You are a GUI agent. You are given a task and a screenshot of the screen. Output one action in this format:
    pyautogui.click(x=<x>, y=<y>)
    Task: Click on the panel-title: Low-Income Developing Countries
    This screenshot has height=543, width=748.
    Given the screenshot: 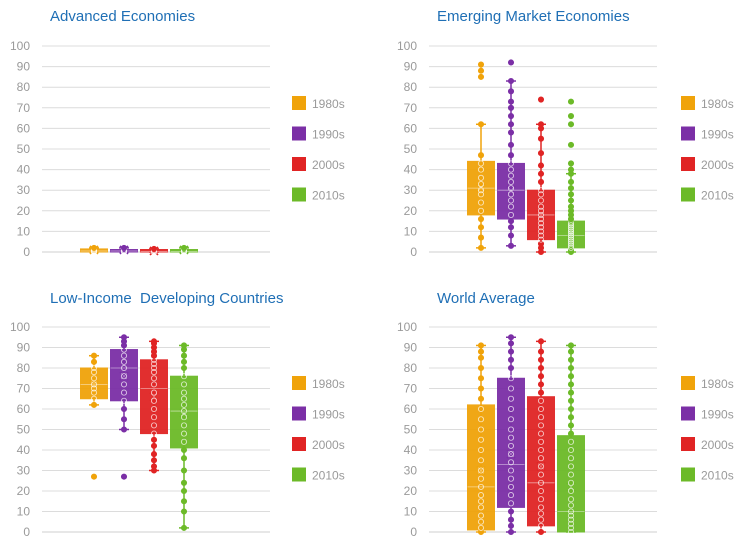 What is the action you would take?
    pyautogui.click(x=166, y=298)
    